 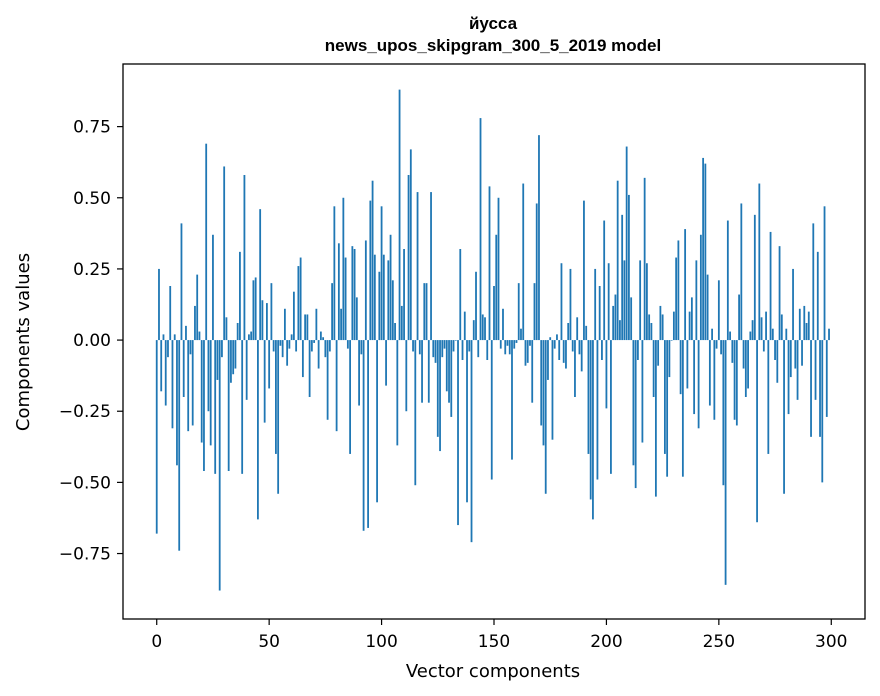 I want to click on y-tick-label: 0.50, so click(x=92, y=199).